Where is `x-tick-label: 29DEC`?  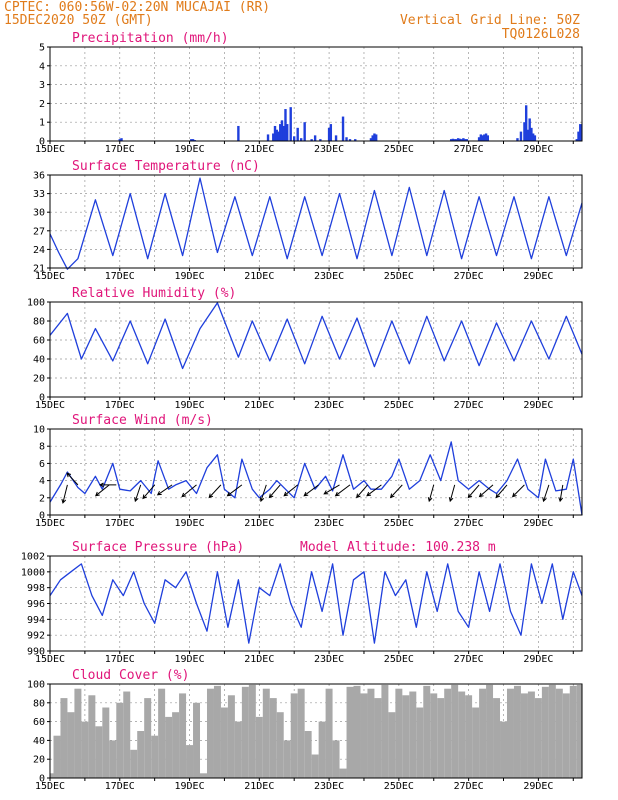
x-tick-label: 29DEC is located at coordinates (538, 405).